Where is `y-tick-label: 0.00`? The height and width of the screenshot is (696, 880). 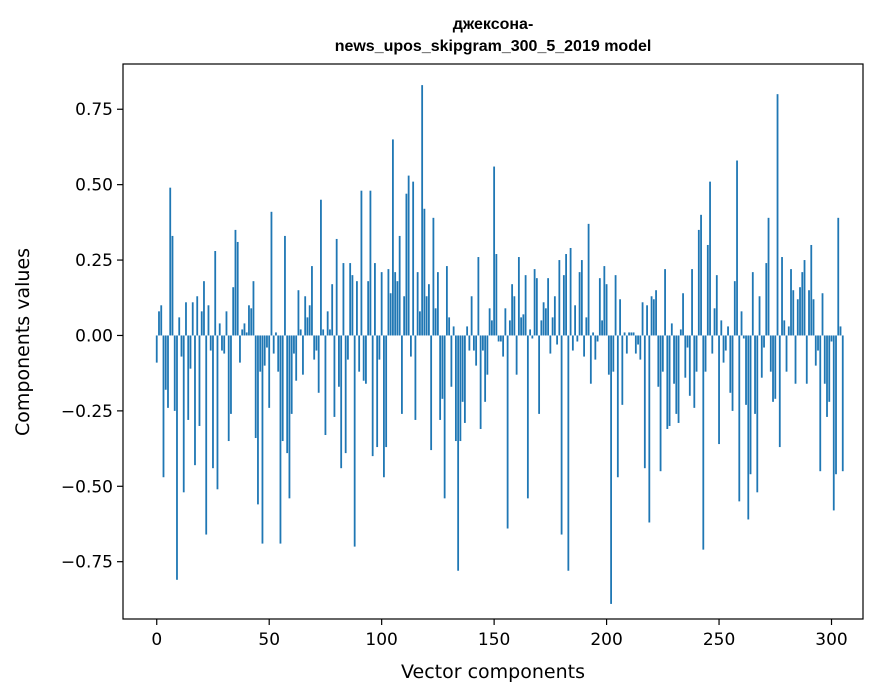
y-tick-label: 0.00 is located at coordinates (94, 336).